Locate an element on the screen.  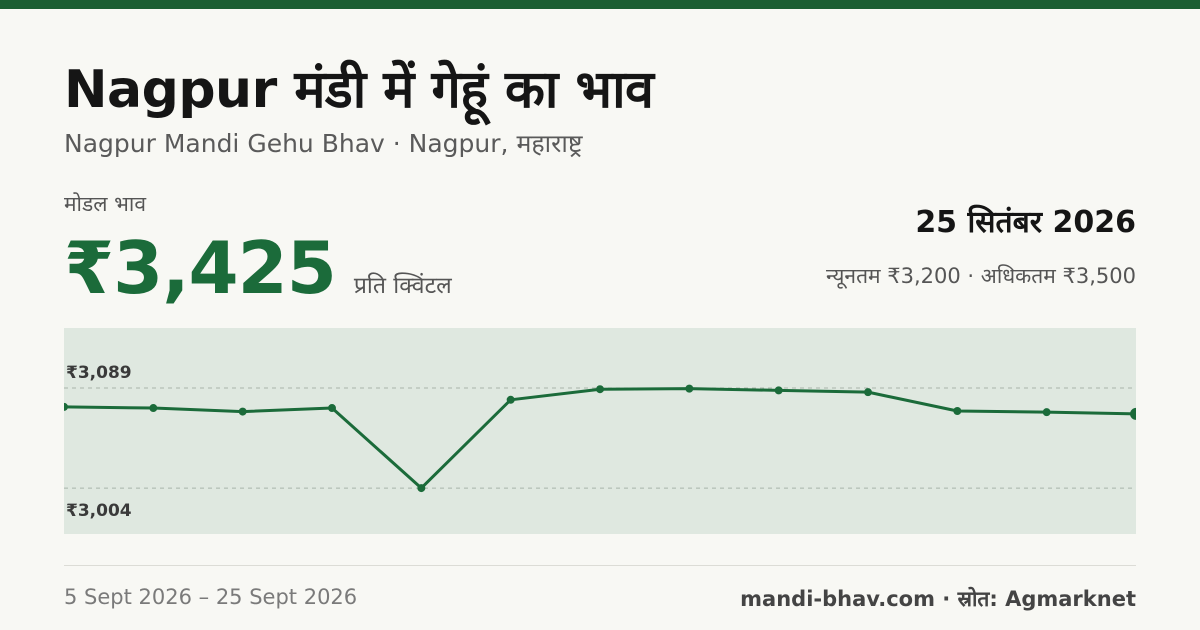
min-max-range: न्यूनतम ₹3,200 · अधिकतम ₹3,500 is located at coordinates (981, 276).